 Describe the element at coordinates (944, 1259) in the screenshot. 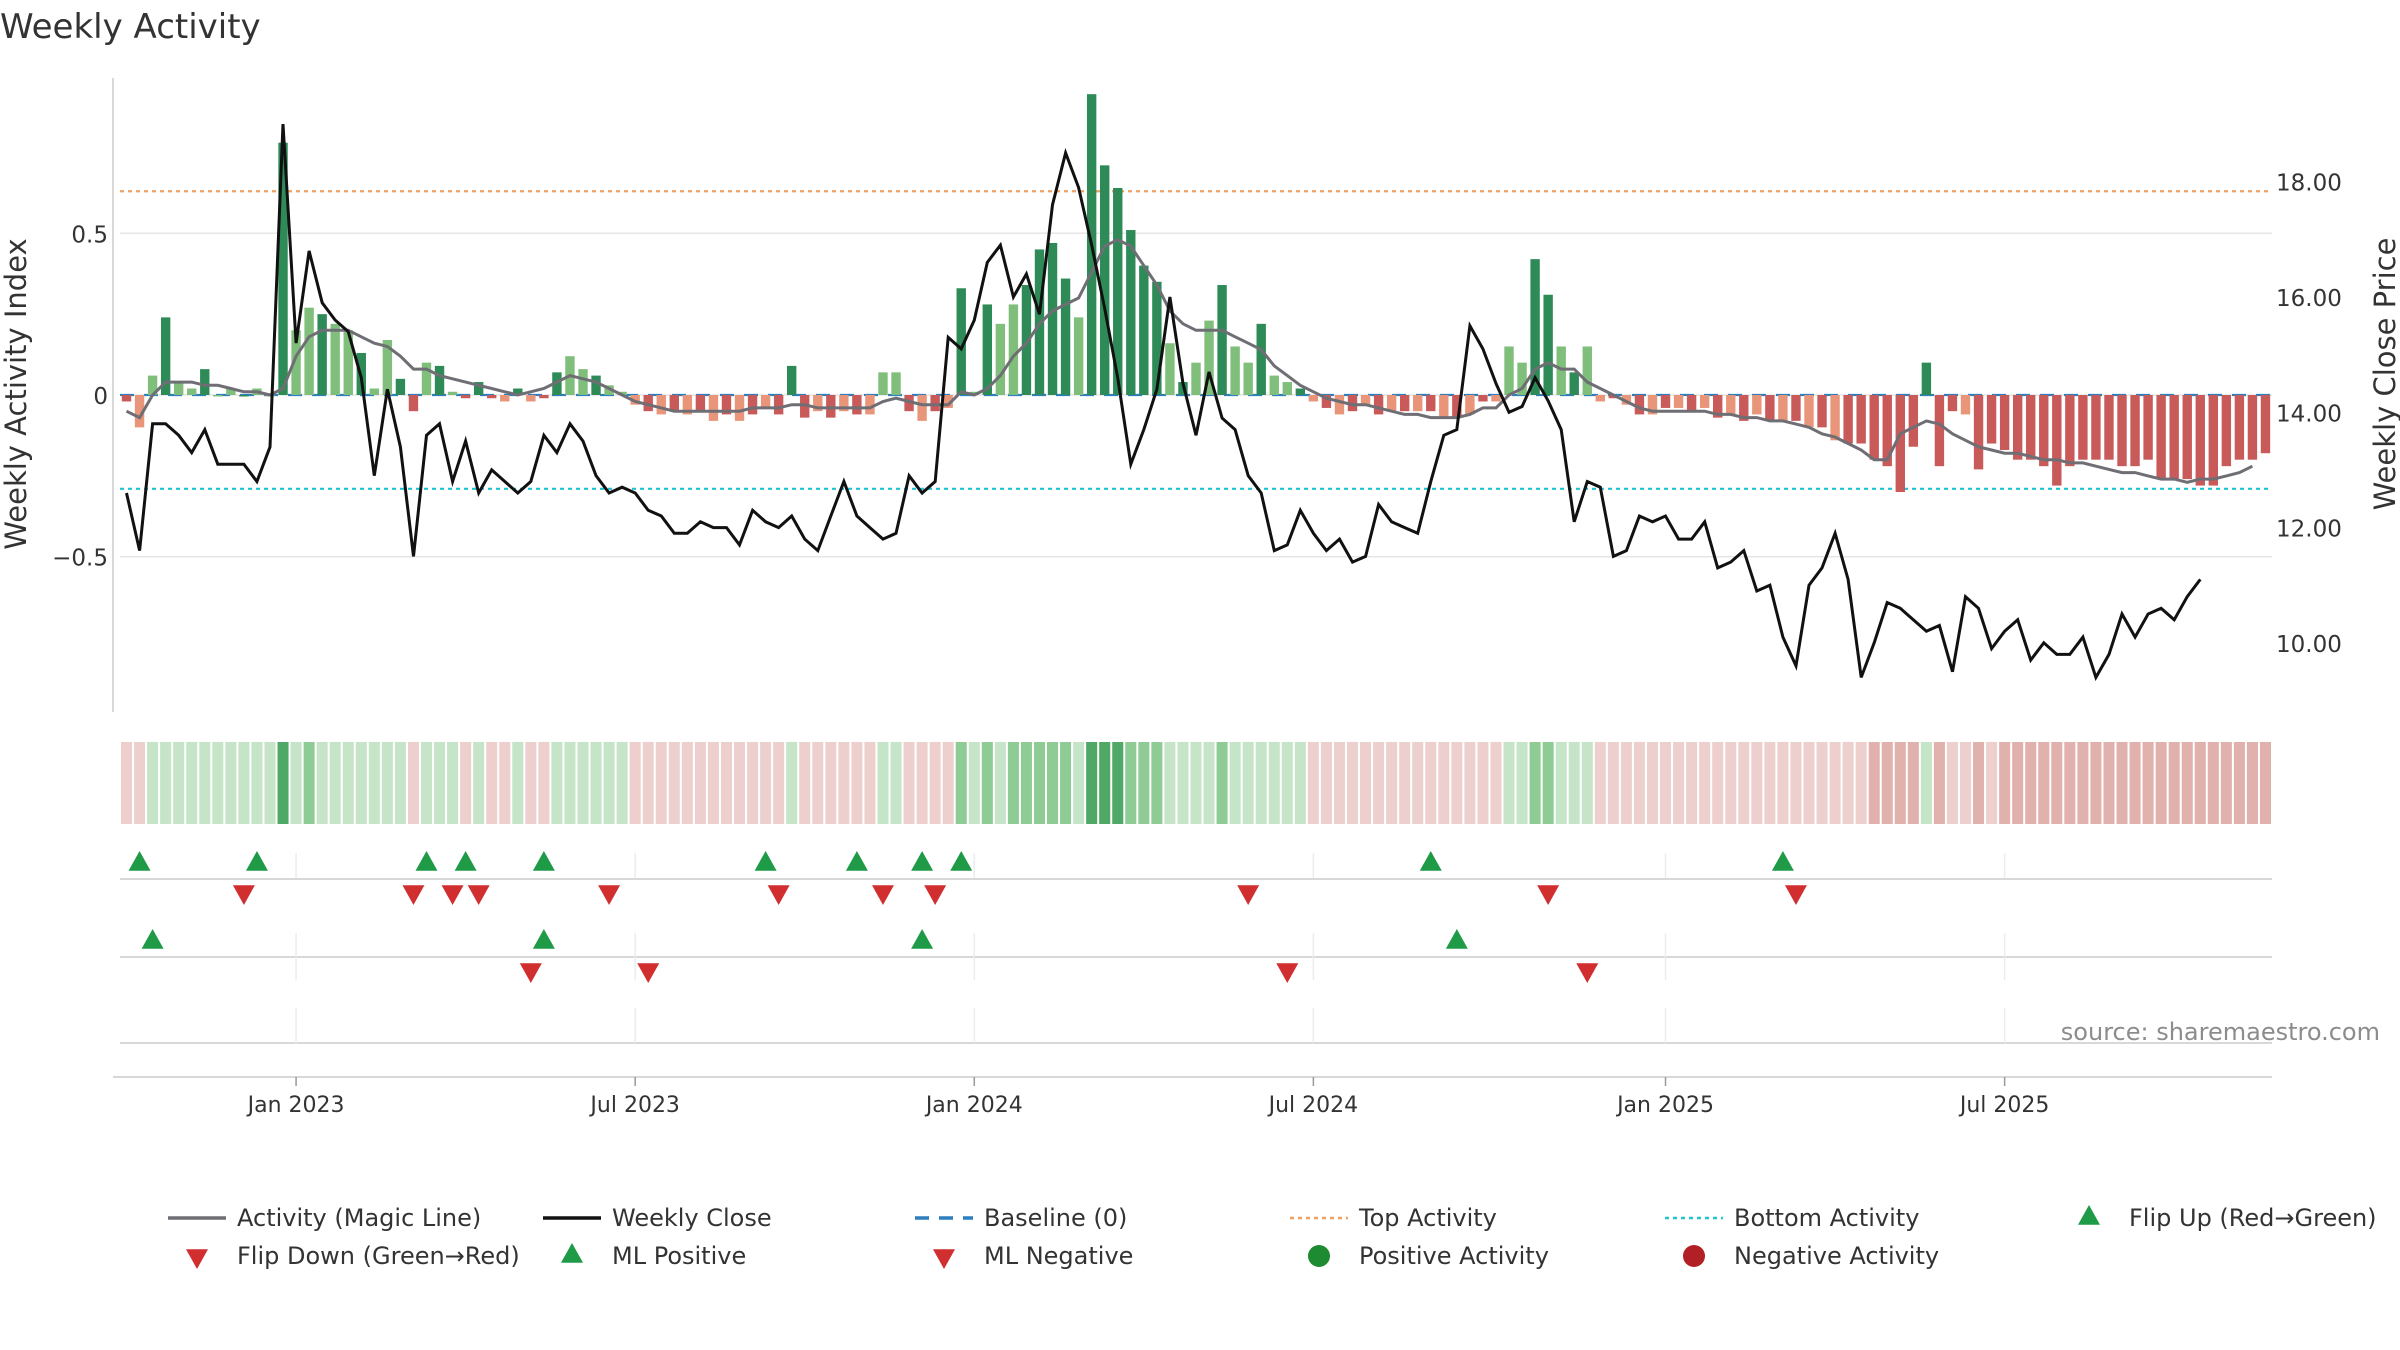

I see `legend-swatch-triangle-down` at that location.